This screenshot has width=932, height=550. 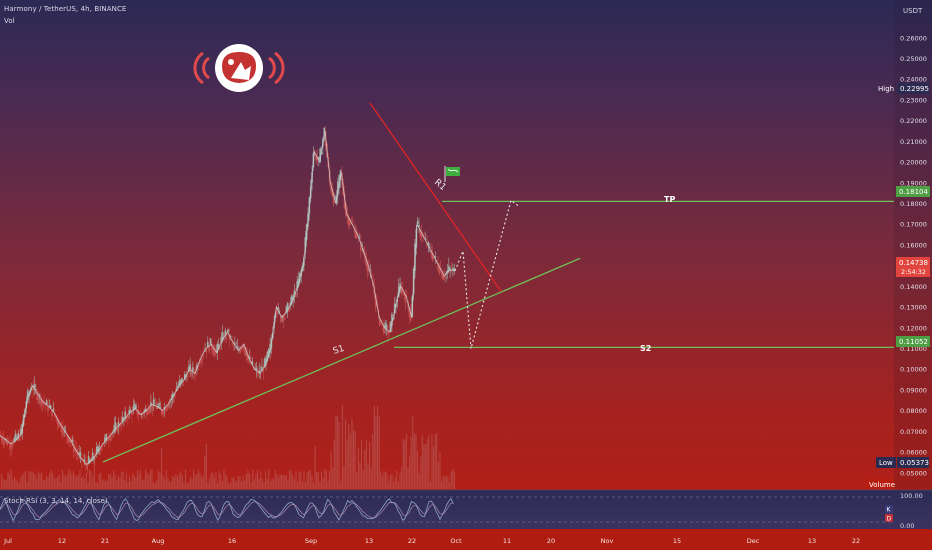 What do you see at coordinates (452, 174) in the screenshot?
I see `flag-icon` at bounding box center [452, 174].